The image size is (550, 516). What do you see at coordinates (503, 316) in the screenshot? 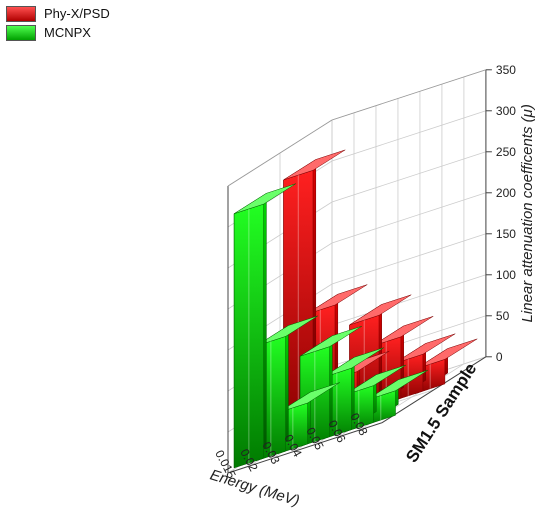
I see `z-tick-label: 50` at bounding box center [503, 316].